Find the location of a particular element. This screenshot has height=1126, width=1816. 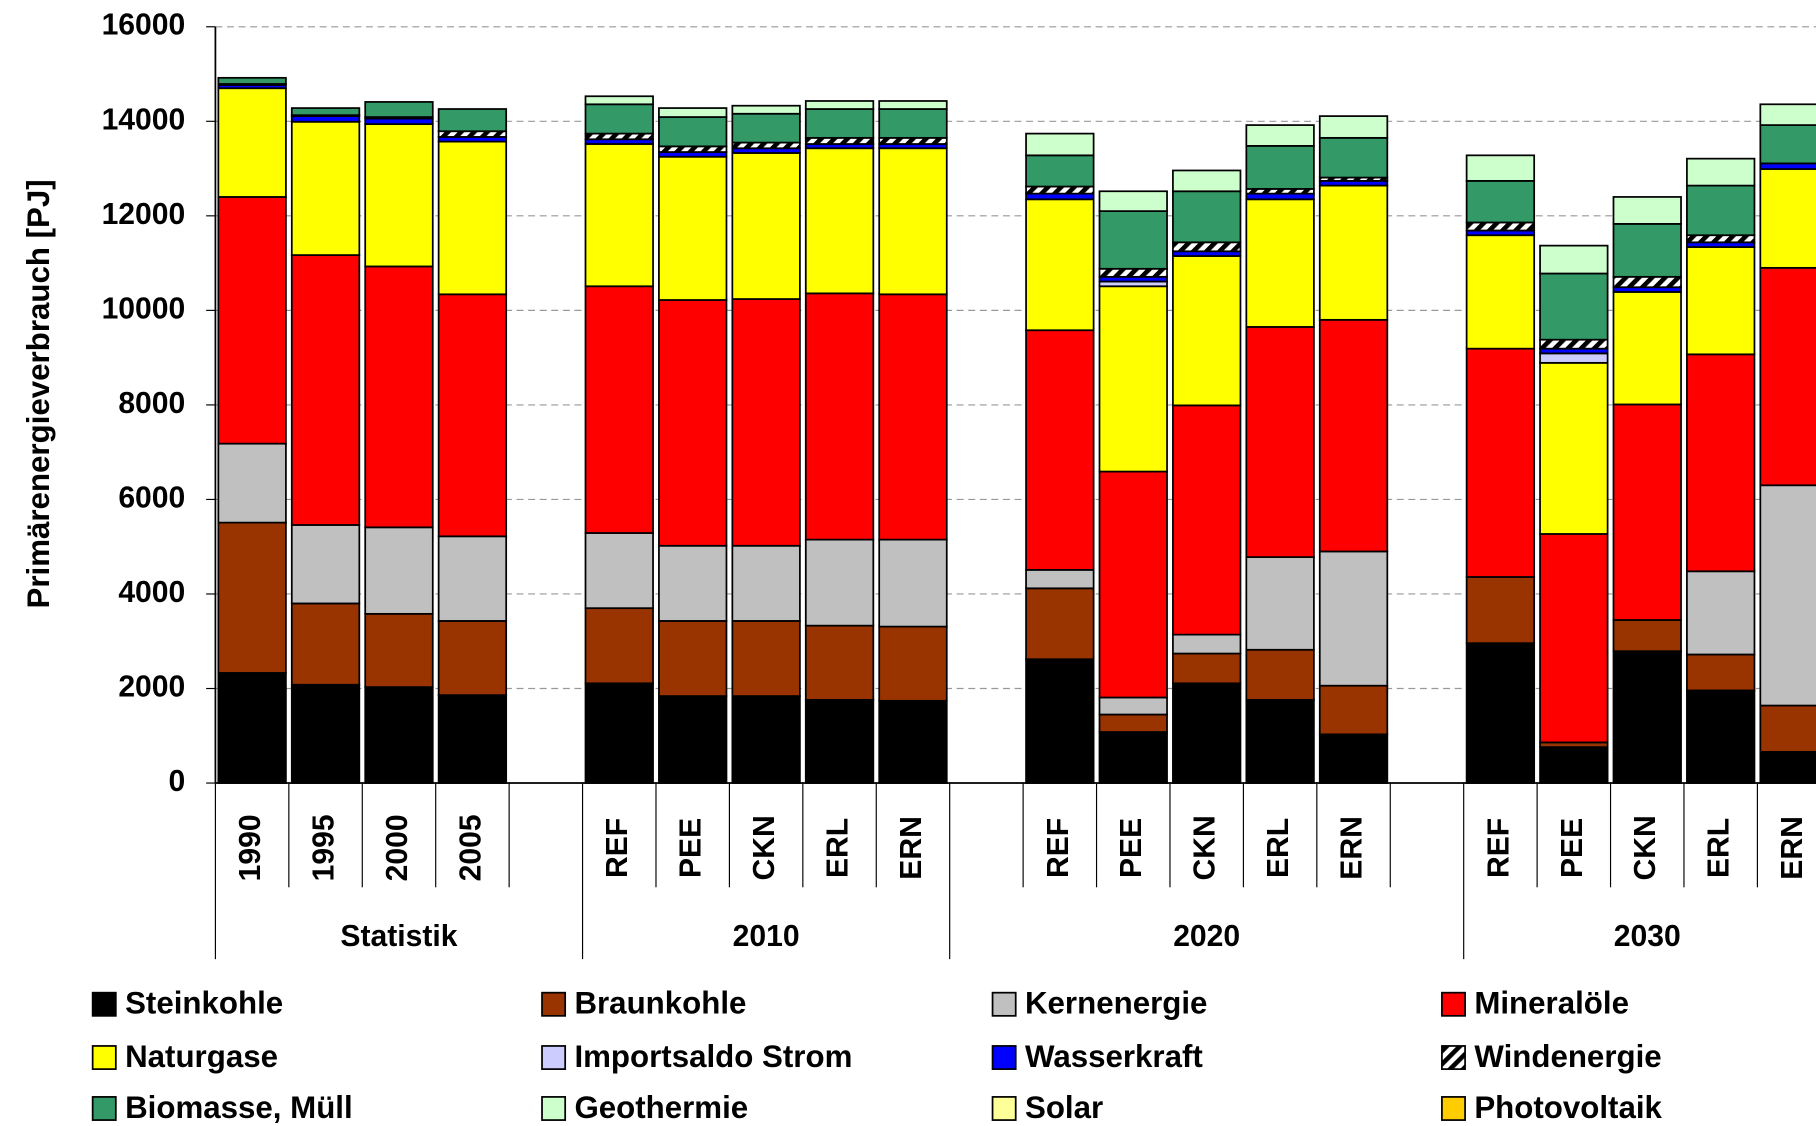

y-tick-label: 4000 is located at coordinates (151, 592).